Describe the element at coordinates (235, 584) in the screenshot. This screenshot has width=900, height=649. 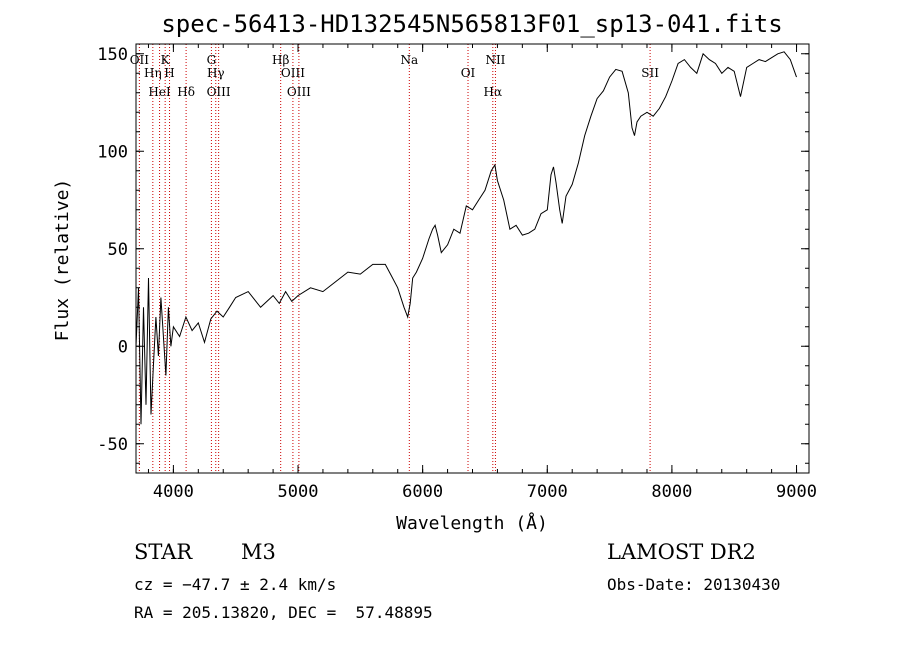
I see `redshift-readout: cz = −47.7 ± 2.4 km/s` at that location.